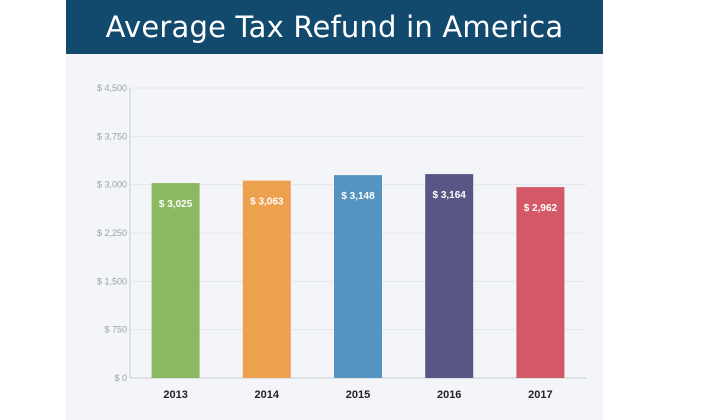 Image resolution: width=720 pixels, height=420 pixels. Describe the element at coordinates (112, 233) in the screenshot. I see `y-tick-label: $ 2,250` at that location.